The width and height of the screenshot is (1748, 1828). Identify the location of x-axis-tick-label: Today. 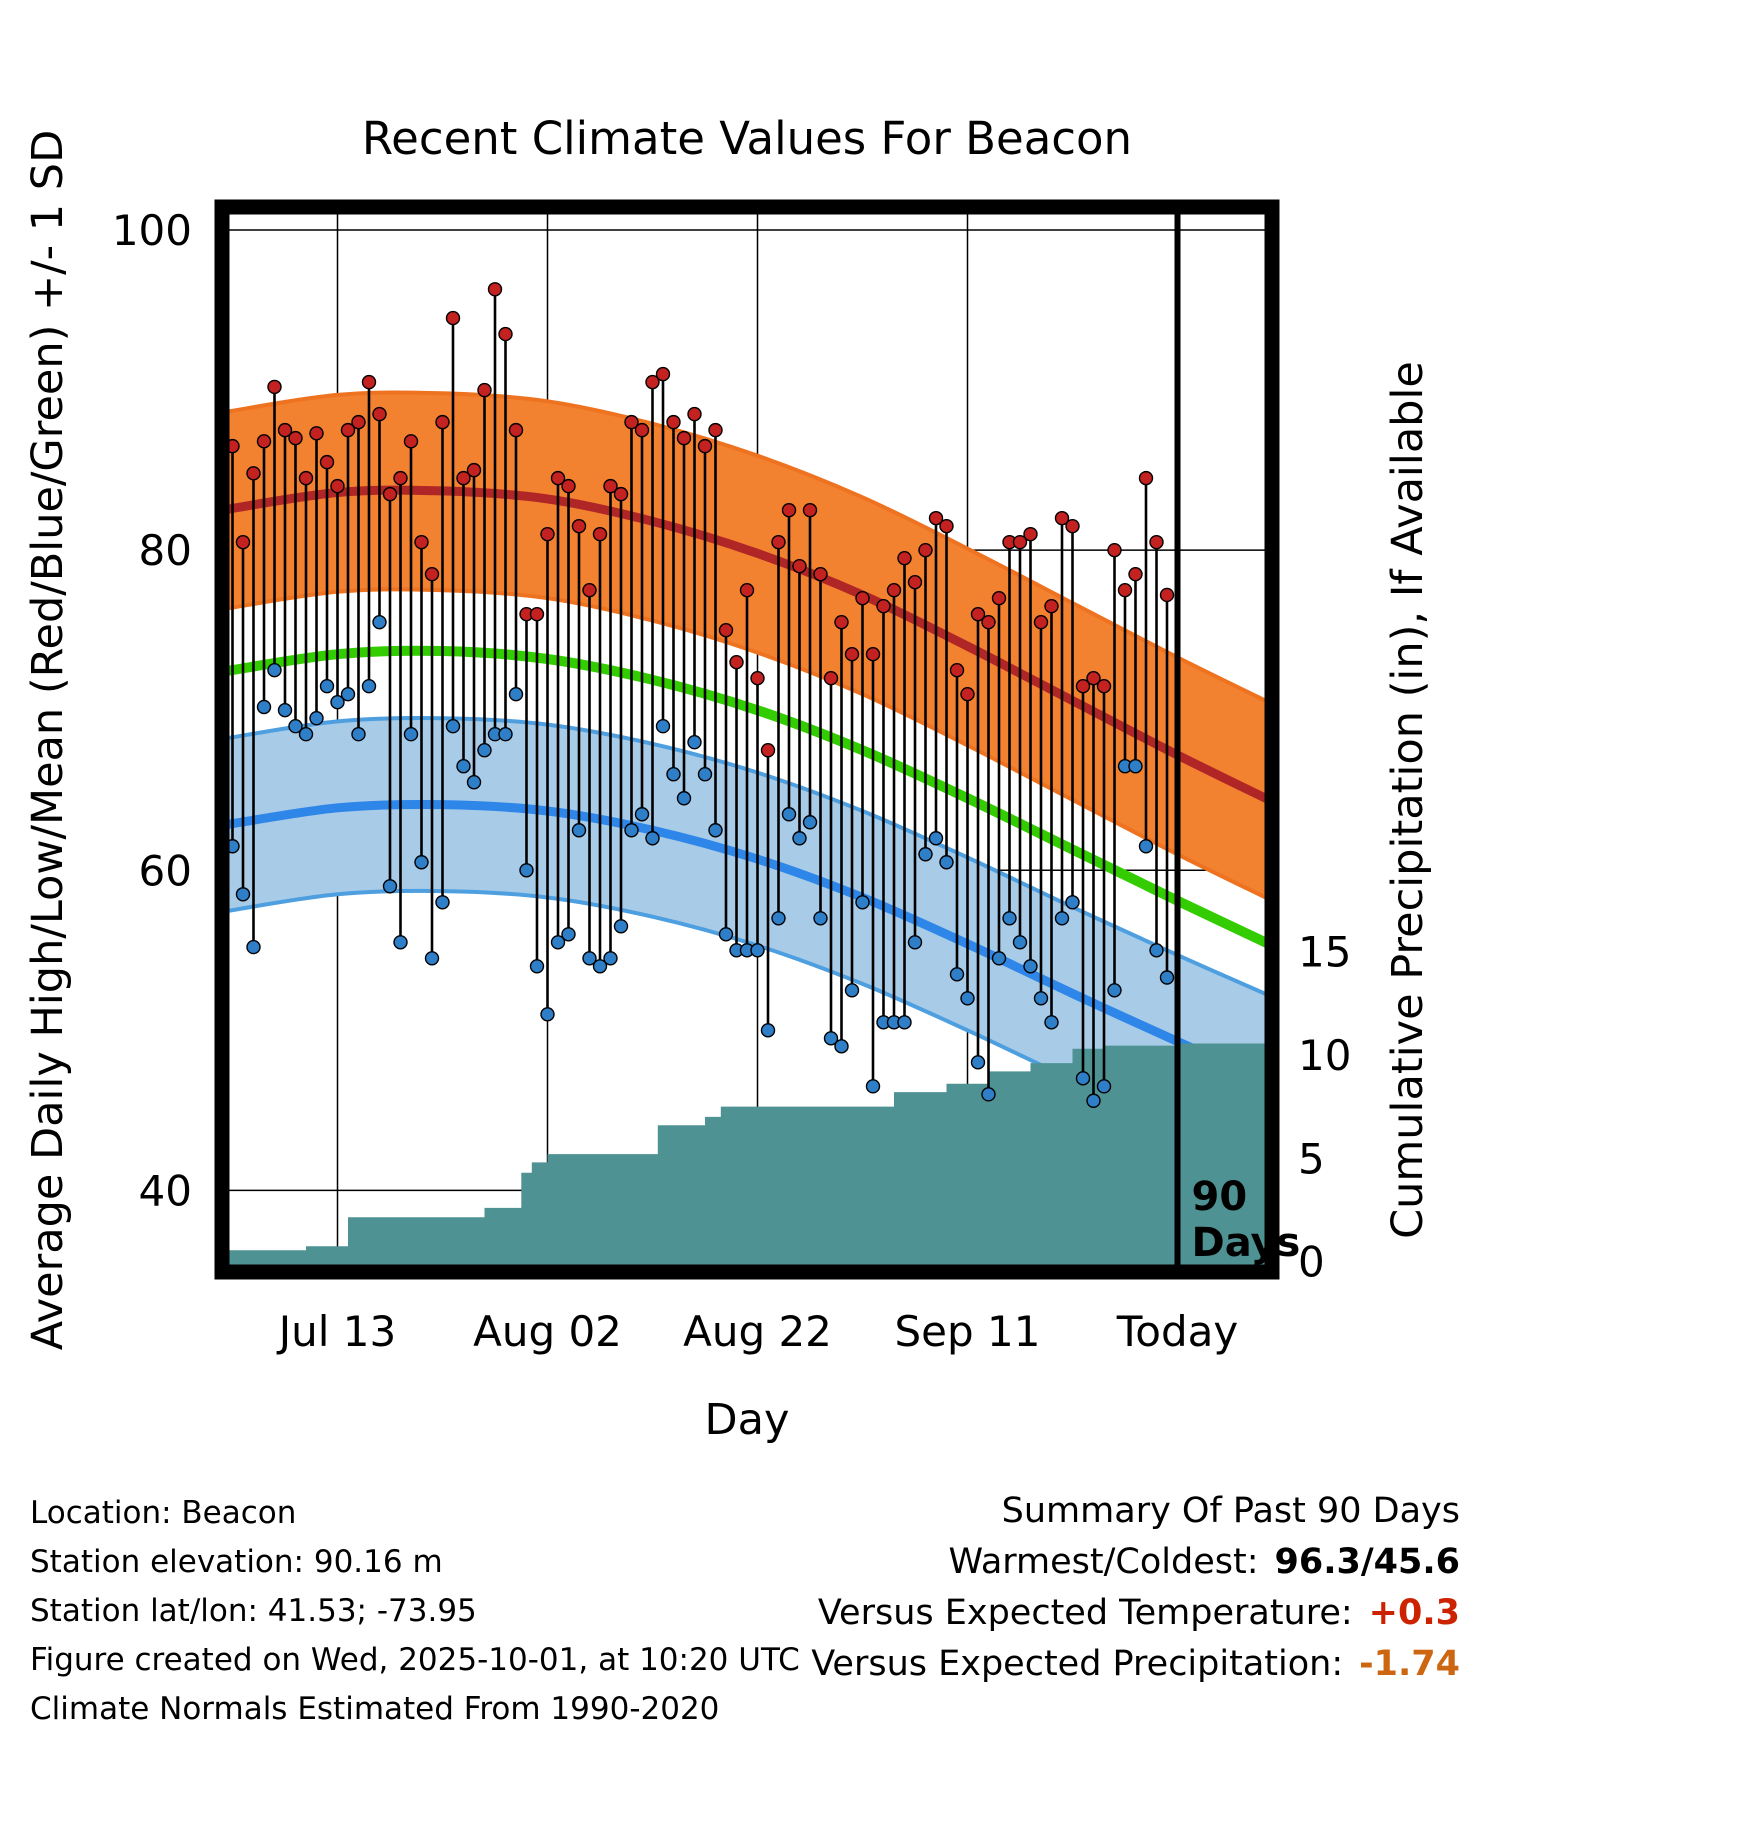
(1177, 1331).